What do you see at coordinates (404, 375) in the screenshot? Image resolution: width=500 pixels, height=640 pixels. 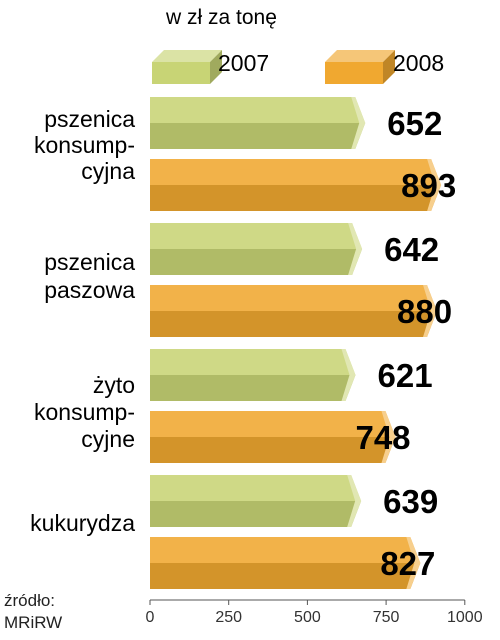 I see `value-label: 621` at bounding box center [404, 375].